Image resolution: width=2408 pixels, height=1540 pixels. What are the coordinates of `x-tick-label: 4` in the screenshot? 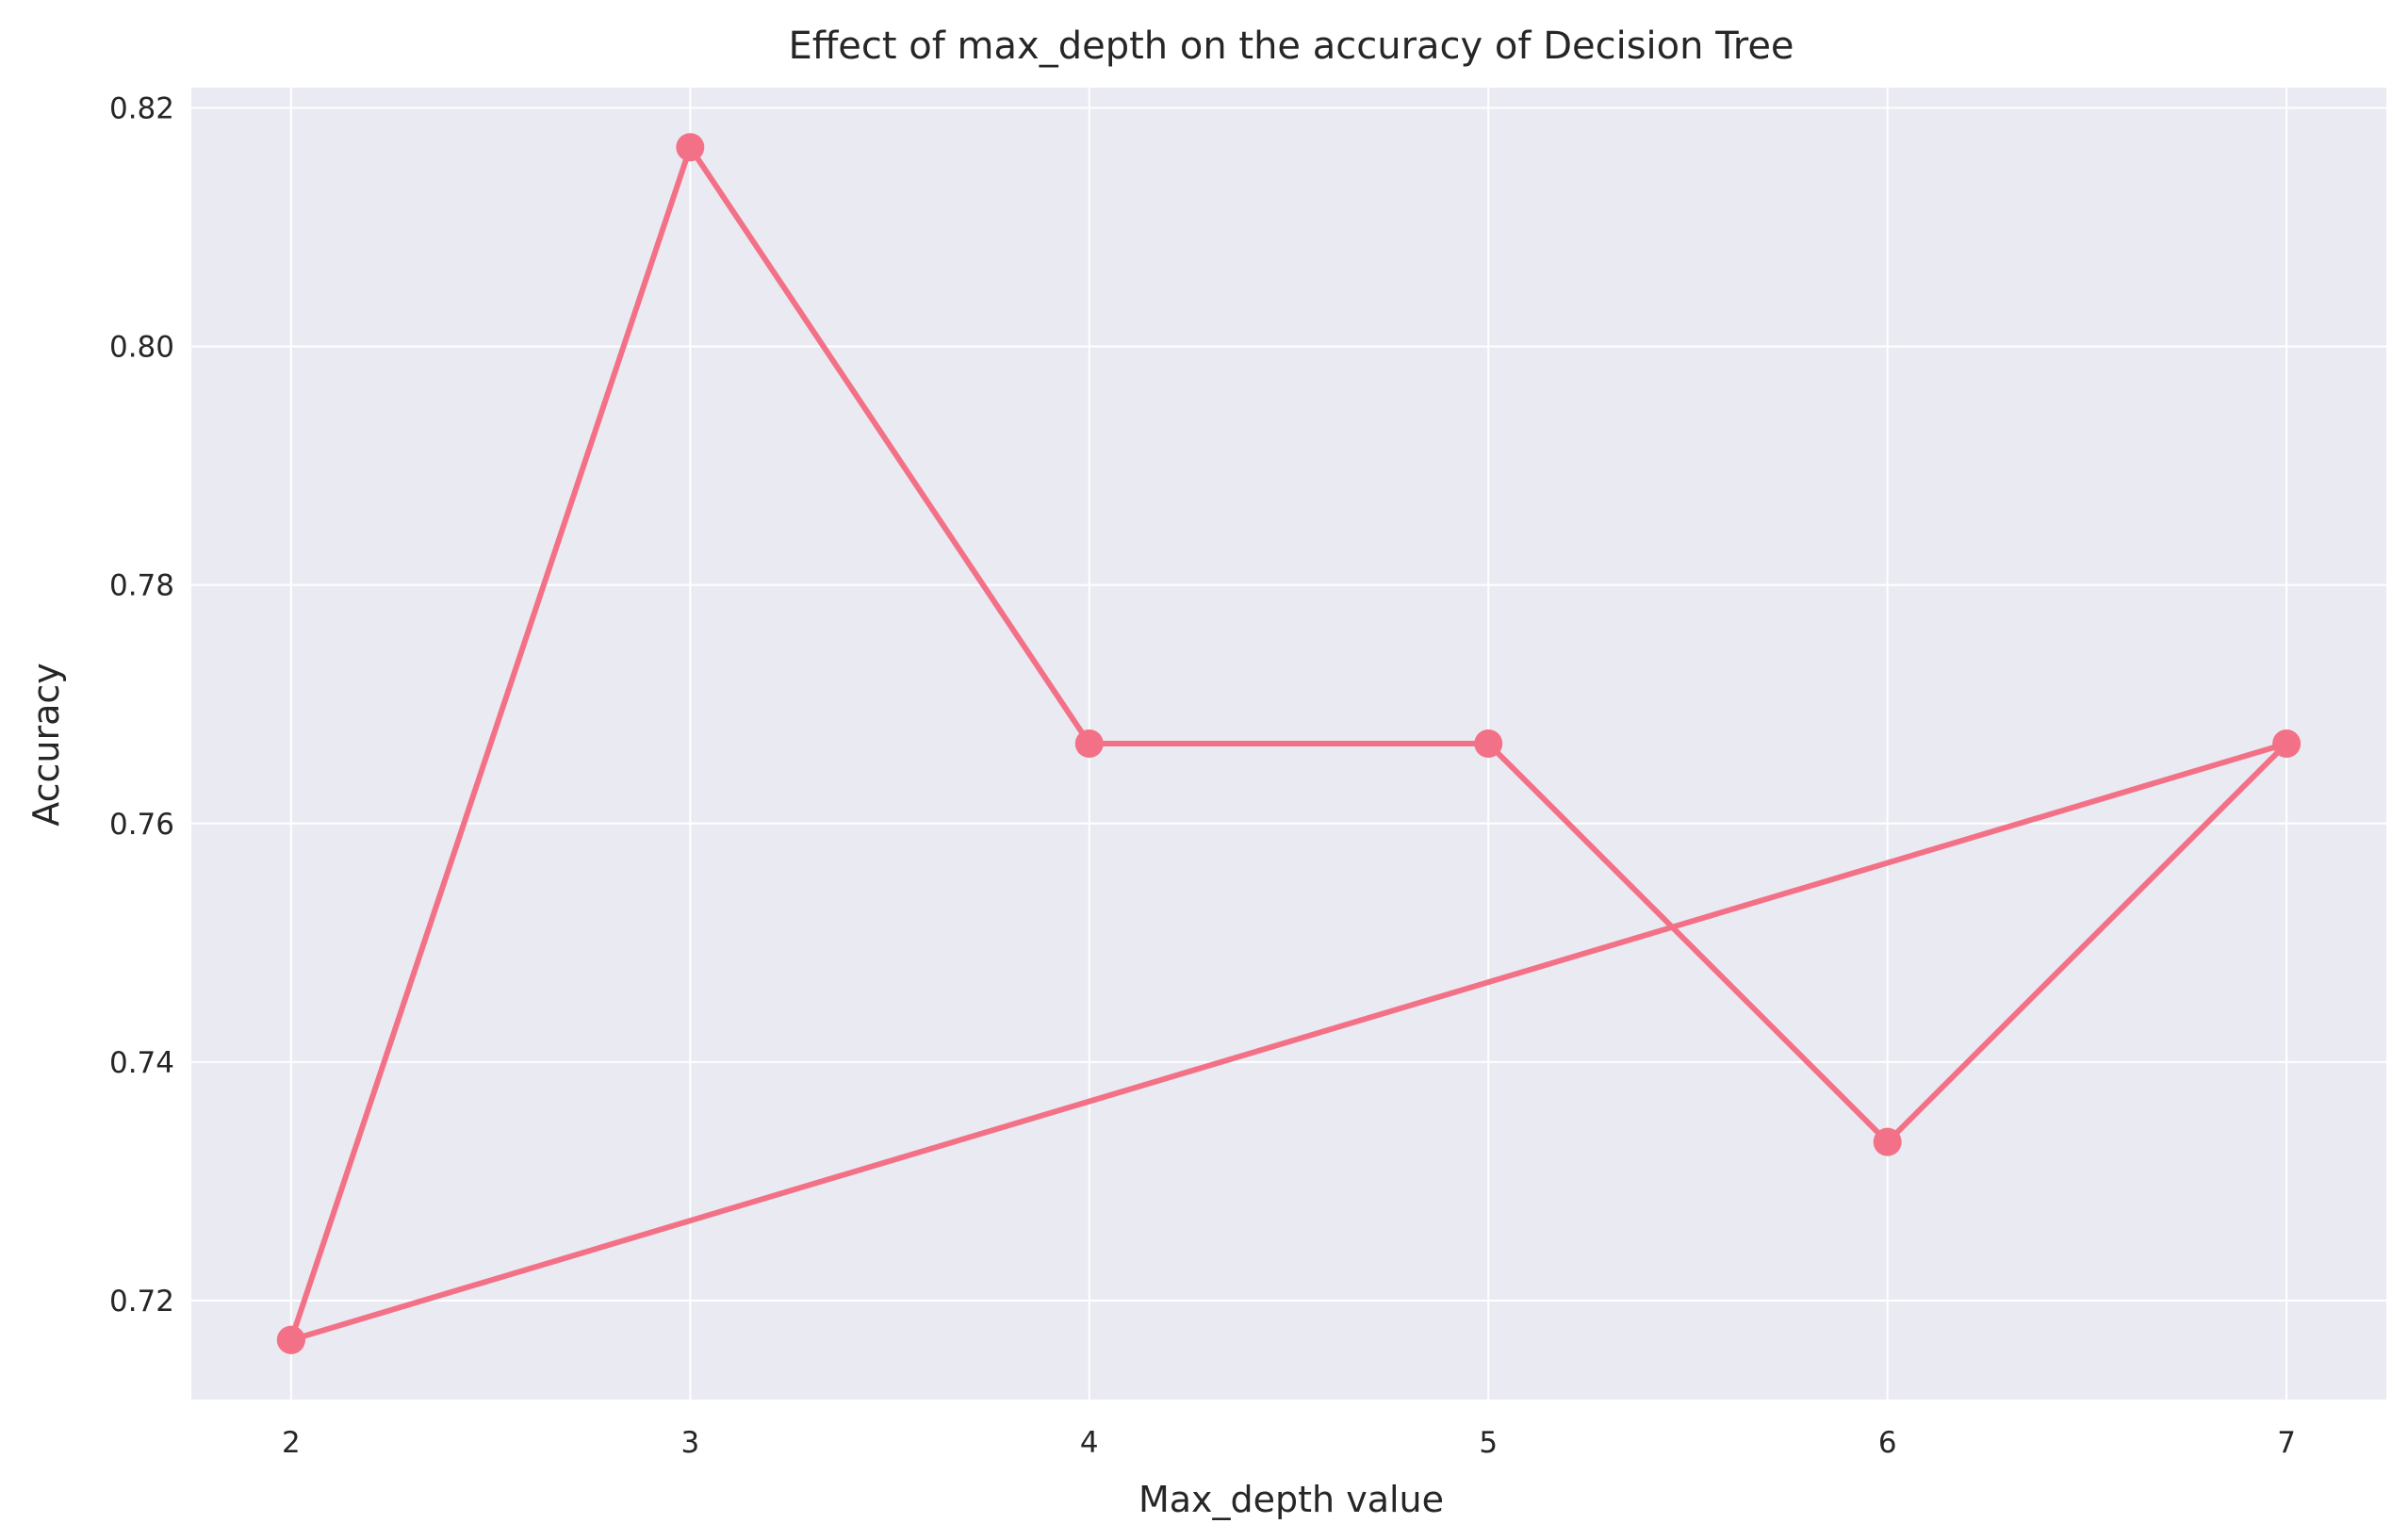 It's located at (1089, 1443).